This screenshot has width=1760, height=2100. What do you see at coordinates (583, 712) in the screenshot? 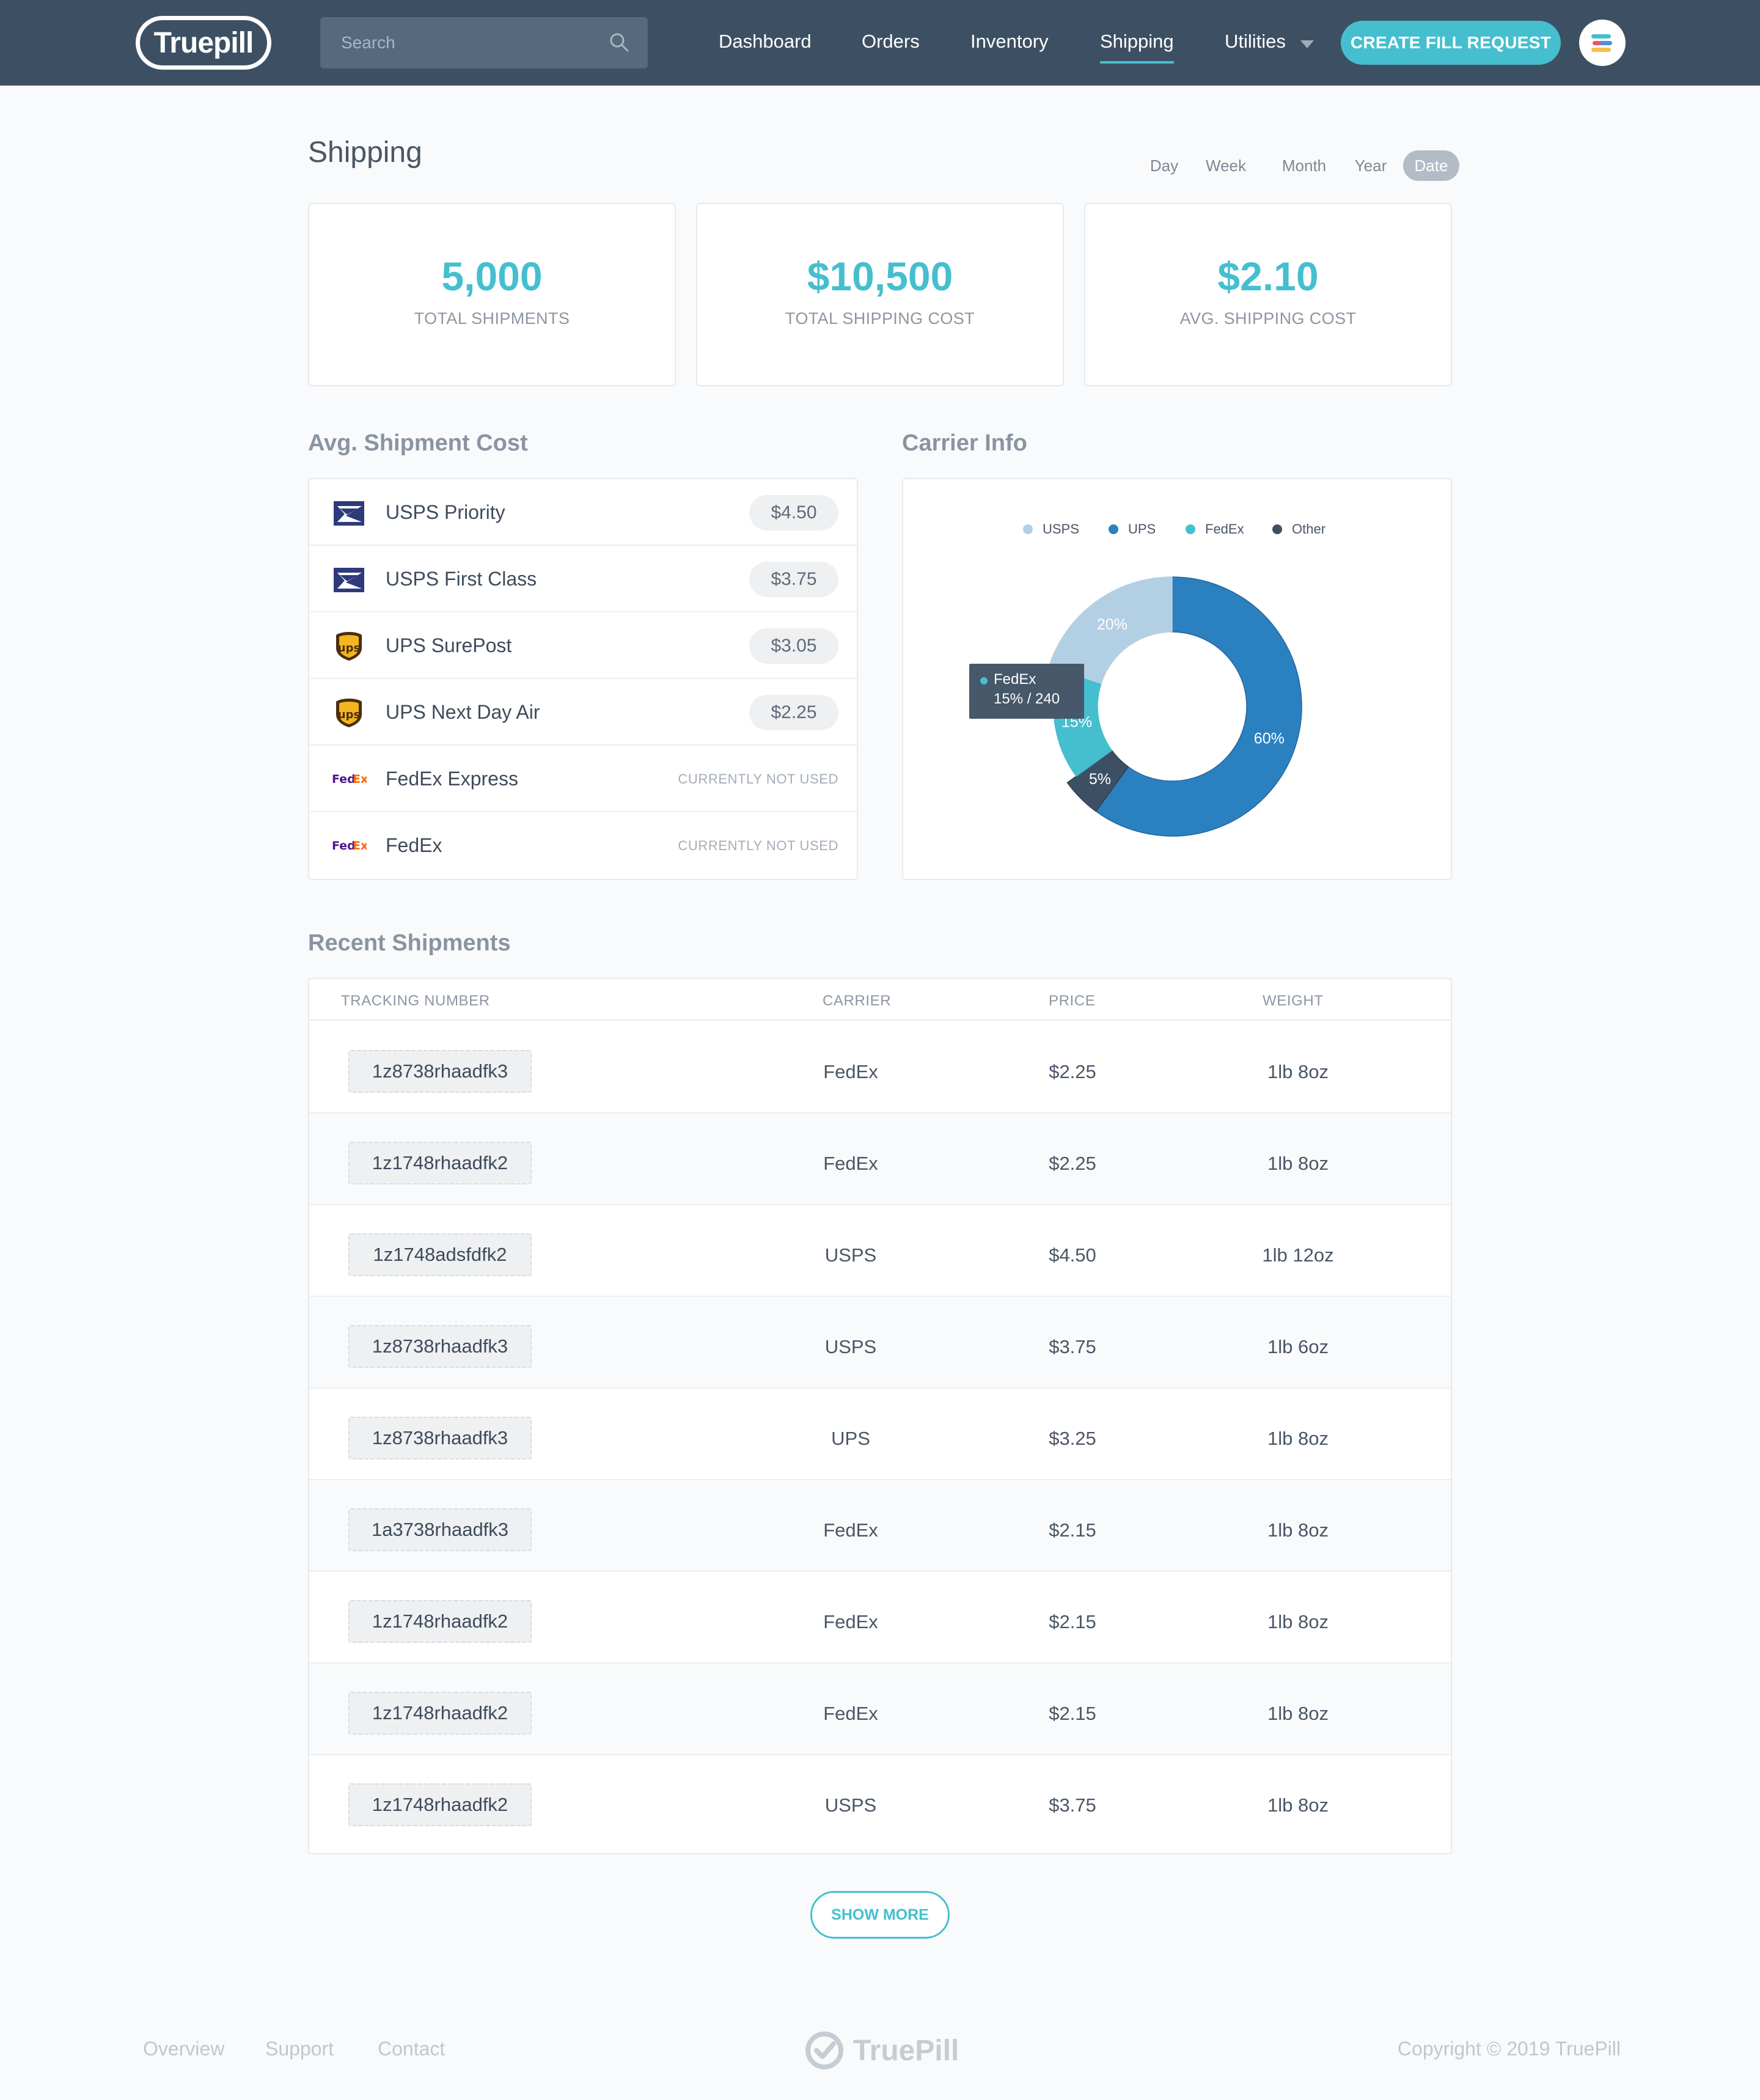
I see `list-item: ups UPS Next Day Air $2.25` at bounding box center [583, 712].